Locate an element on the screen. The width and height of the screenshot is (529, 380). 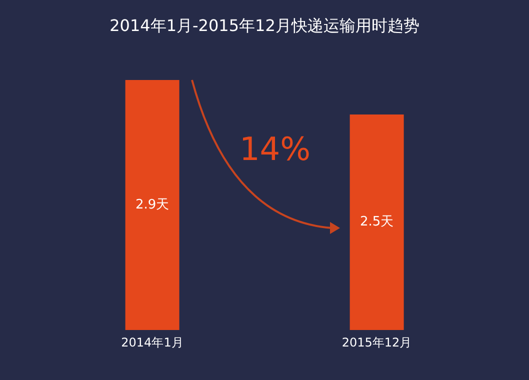
chart-title: 2014年1月-2015年12月快递运输用时趋势 is located at coordinates (264, 26).